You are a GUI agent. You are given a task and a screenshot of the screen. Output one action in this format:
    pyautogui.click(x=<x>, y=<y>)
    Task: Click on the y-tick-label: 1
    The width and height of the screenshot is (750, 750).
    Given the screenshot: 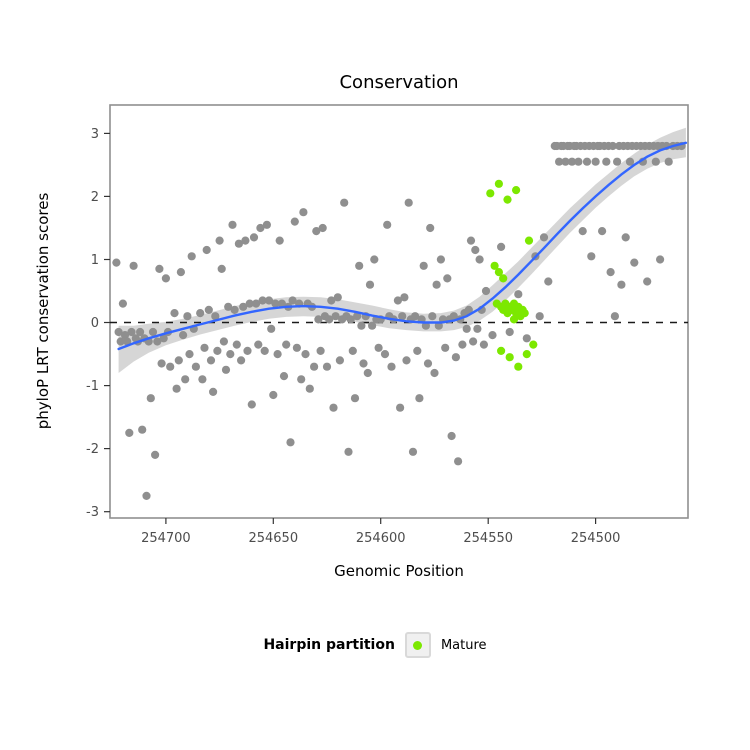 What is the action you would take?
    pyautogui.click(x=95, y=260)
    